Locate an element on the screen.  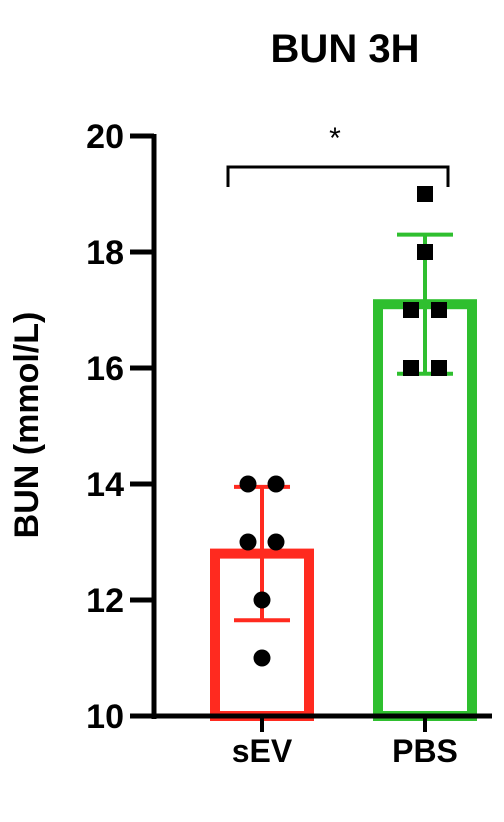
y-tick-label: 12 is located at coordinates (105, 601).